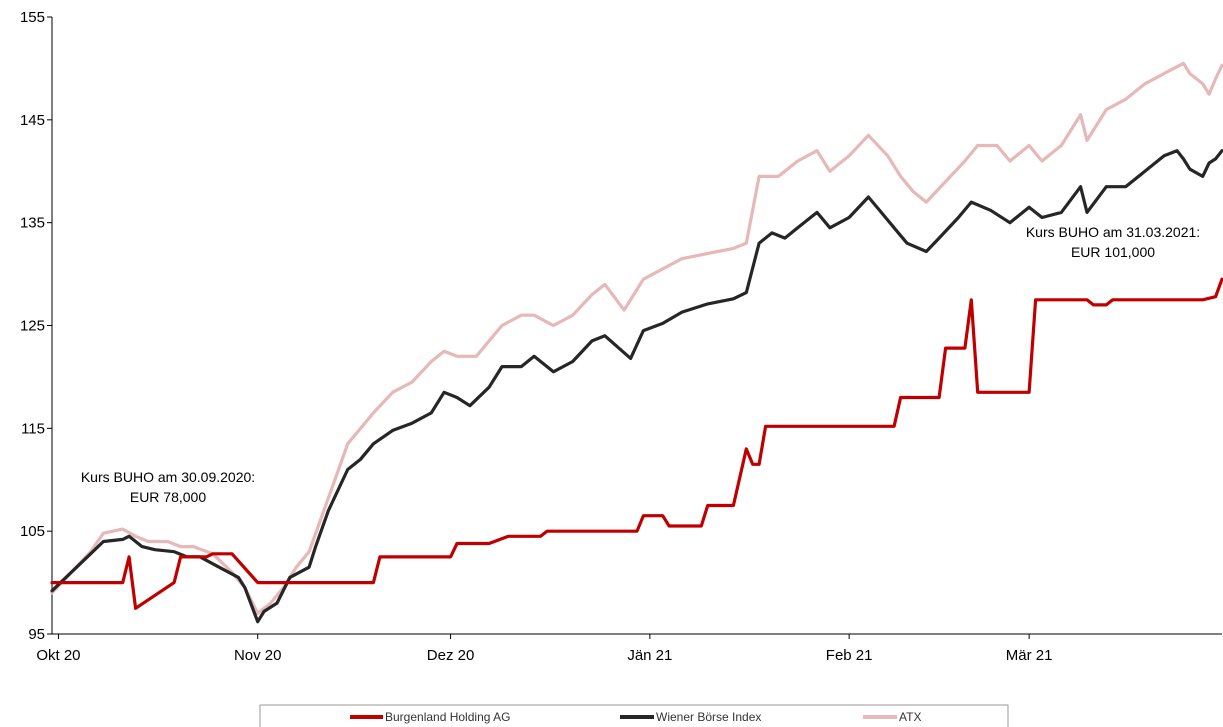 The image size is (1223, 727). What do you see at coordinates (168, 497) in the screenshot?
I see `annotation-start-line2: EUR 78,000` at bounding box center [168, 497].